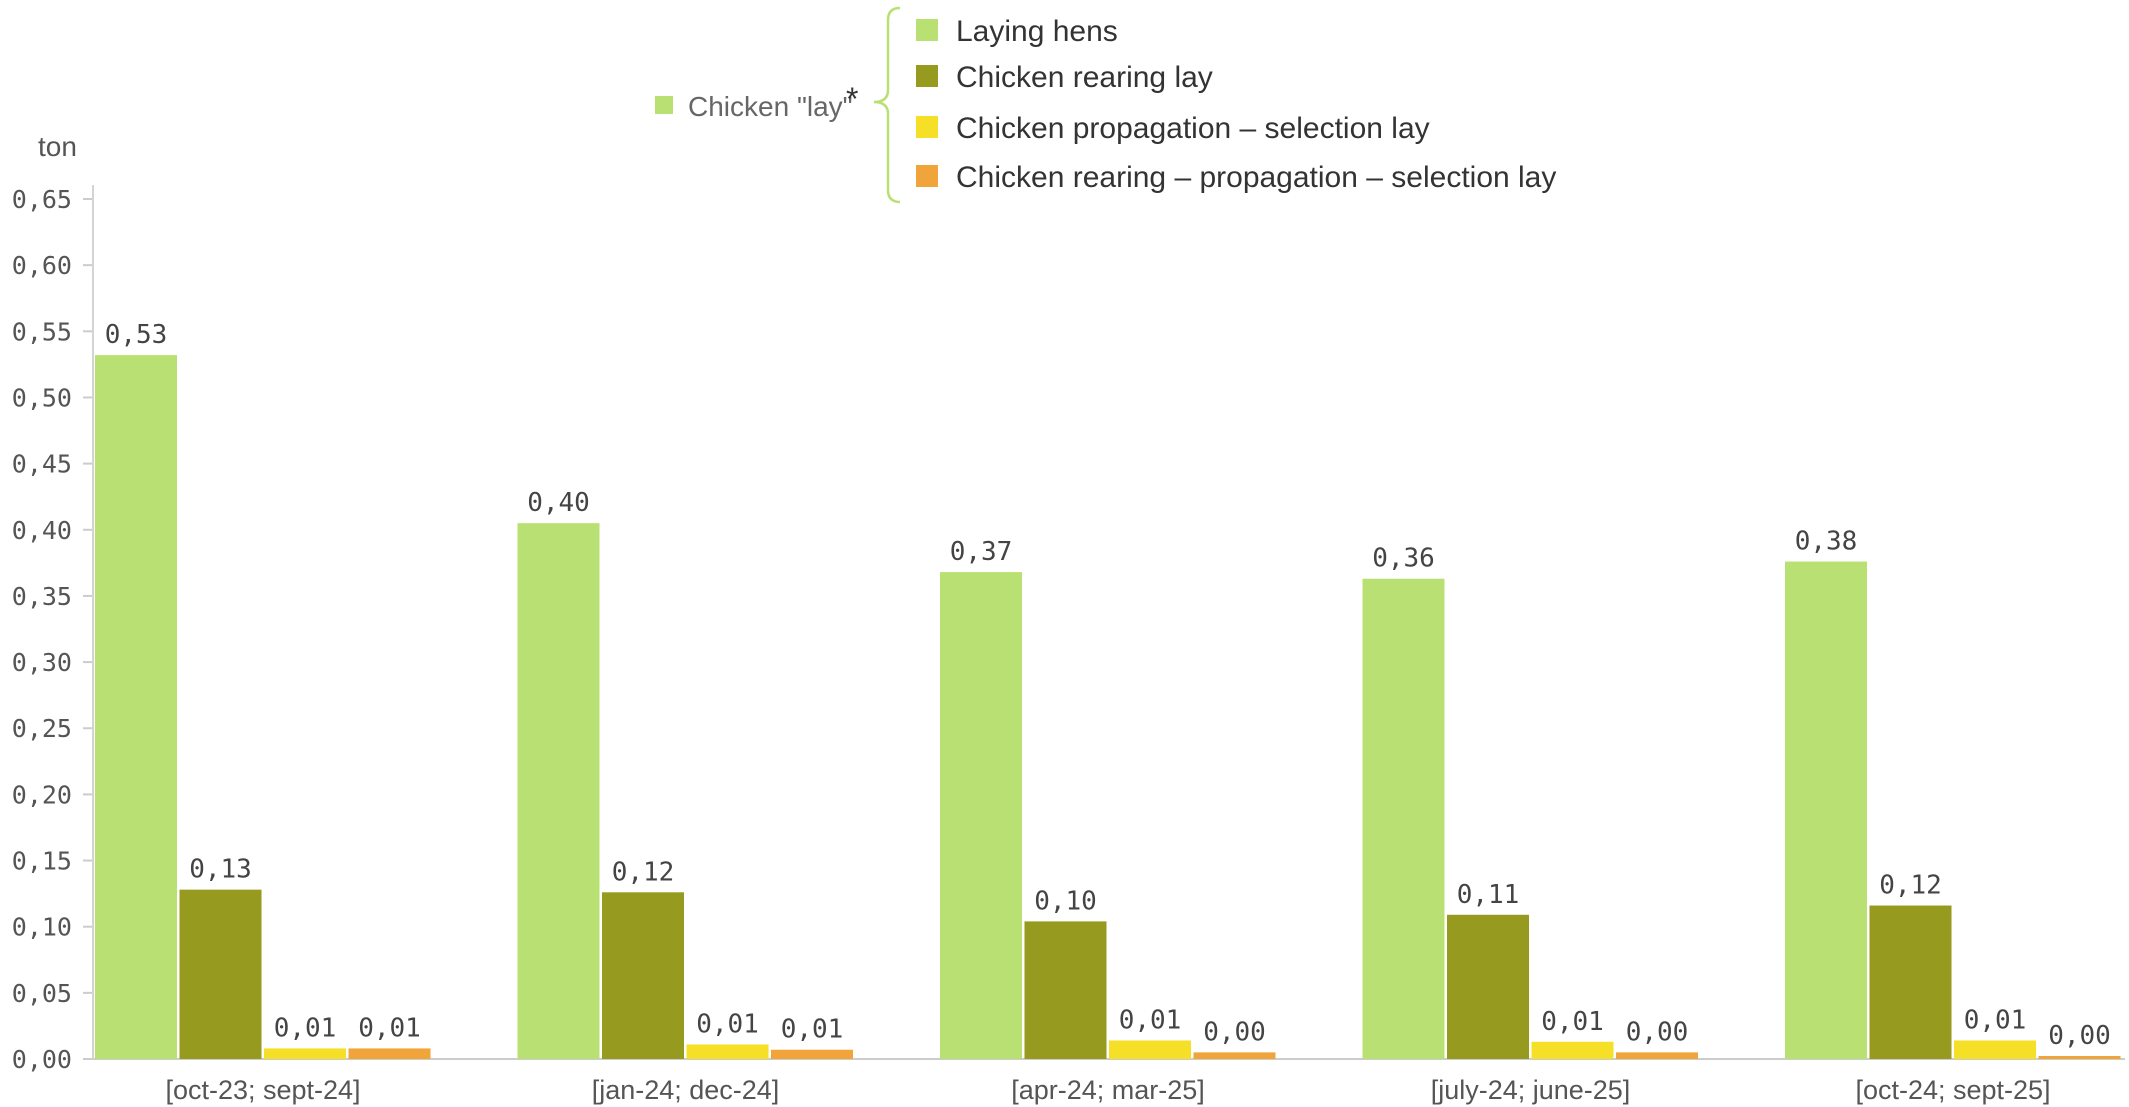 The height and width of the screenshot is (1107, 2129). I want to click on data-label: 0,53, so click(136, 335).